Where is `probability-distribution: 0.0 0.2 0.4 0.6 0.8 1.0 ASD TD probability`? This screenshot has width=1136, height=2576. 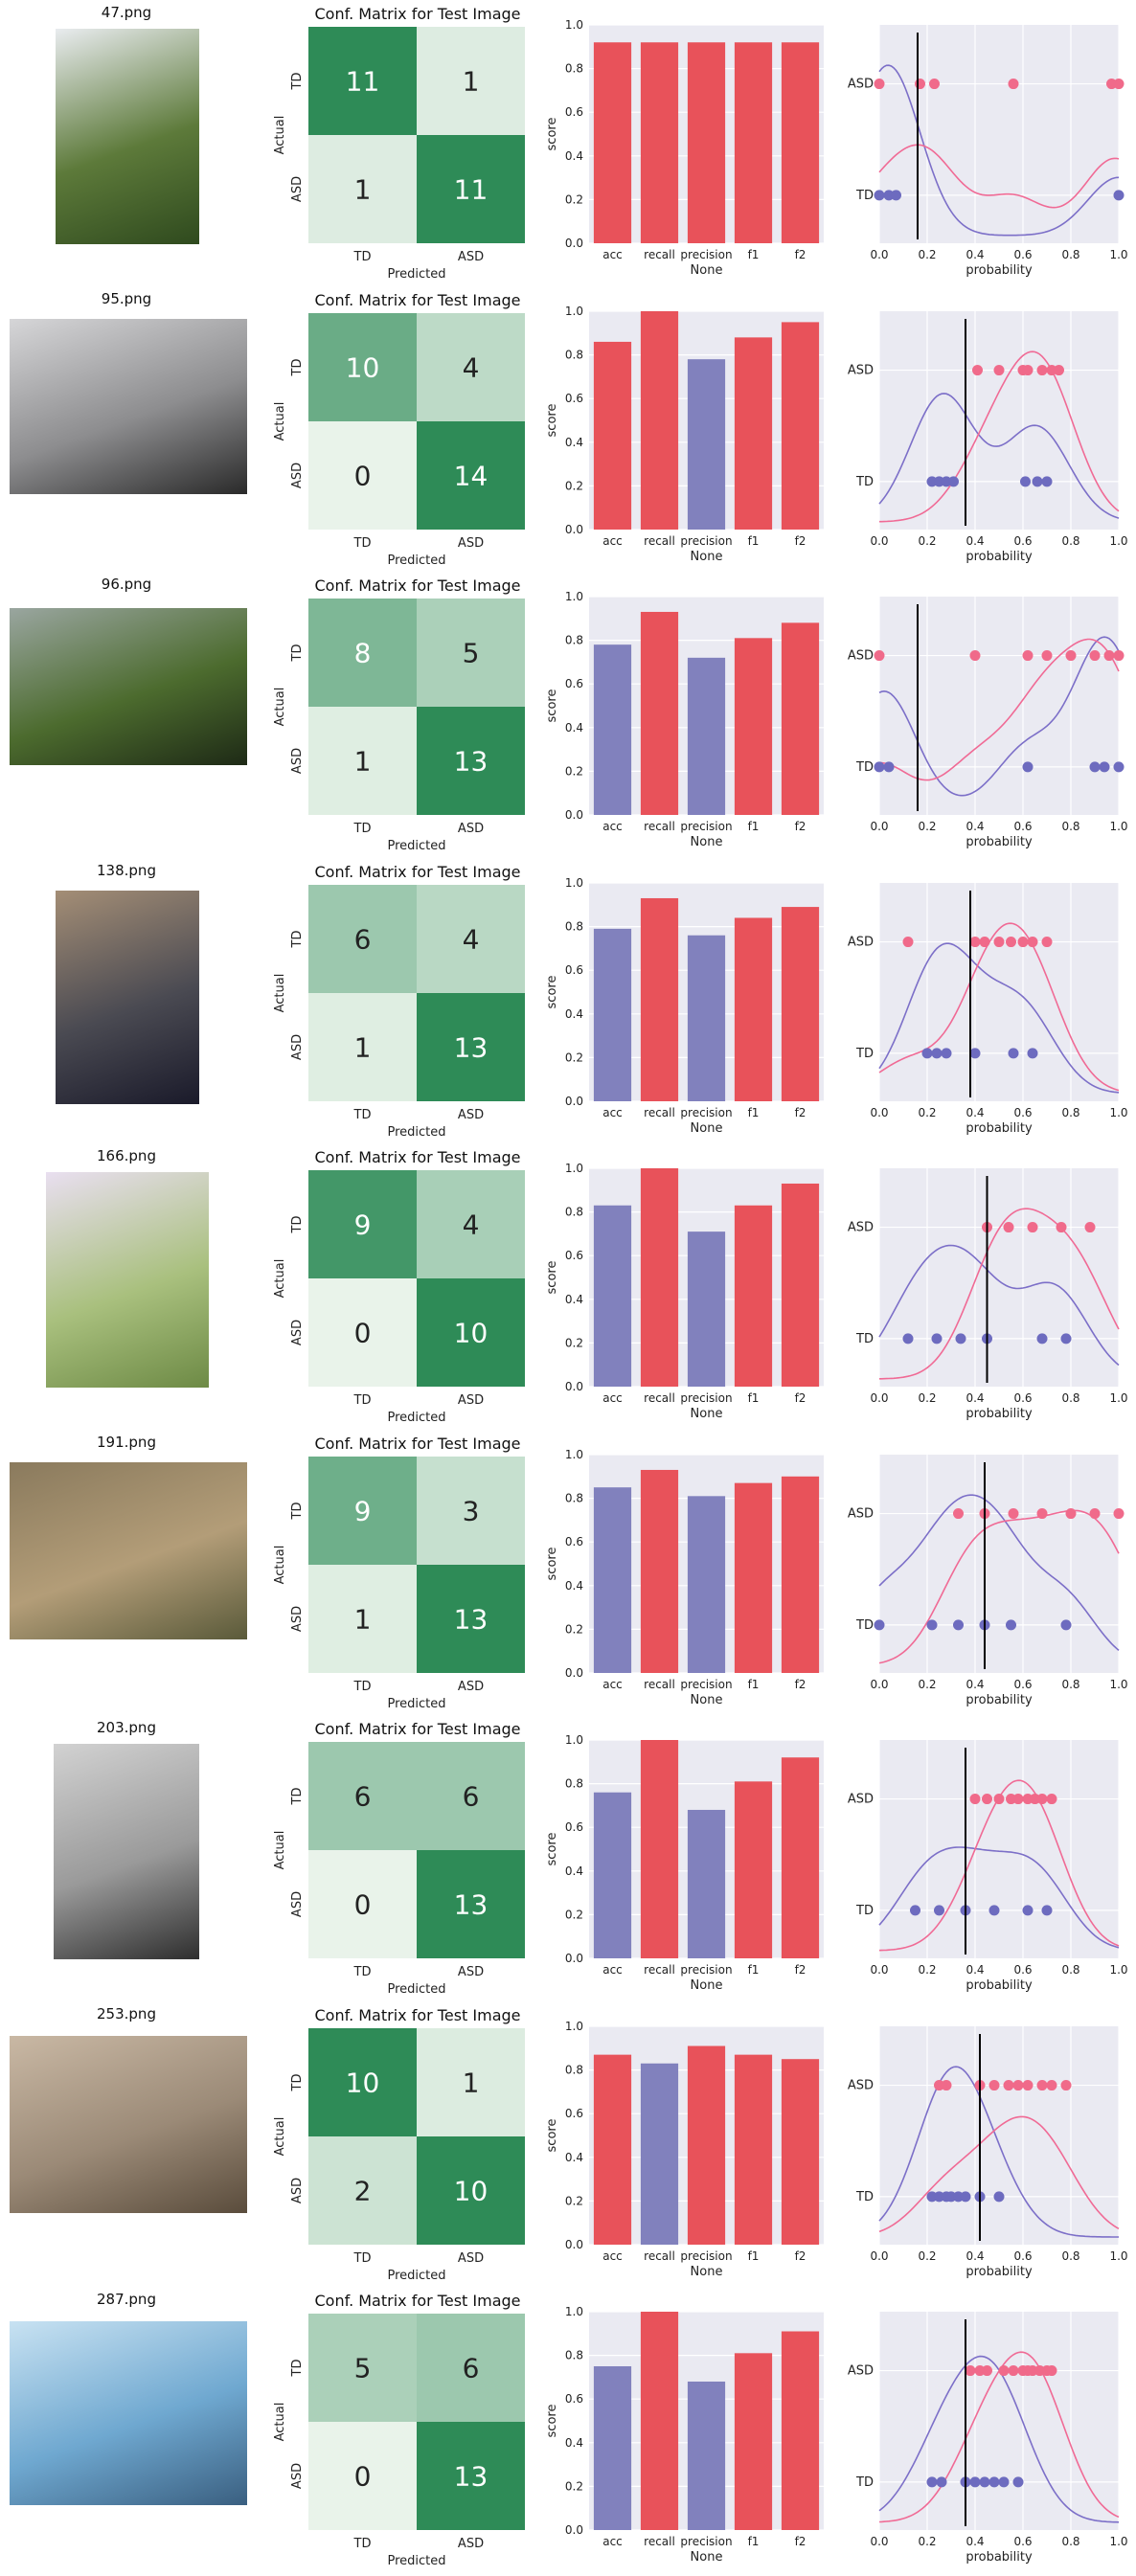
probability-distribution: 0.0 0.2 0.4 0.6 0.8 1.0 ASD TD probability is located at coordinates (988, 1009).